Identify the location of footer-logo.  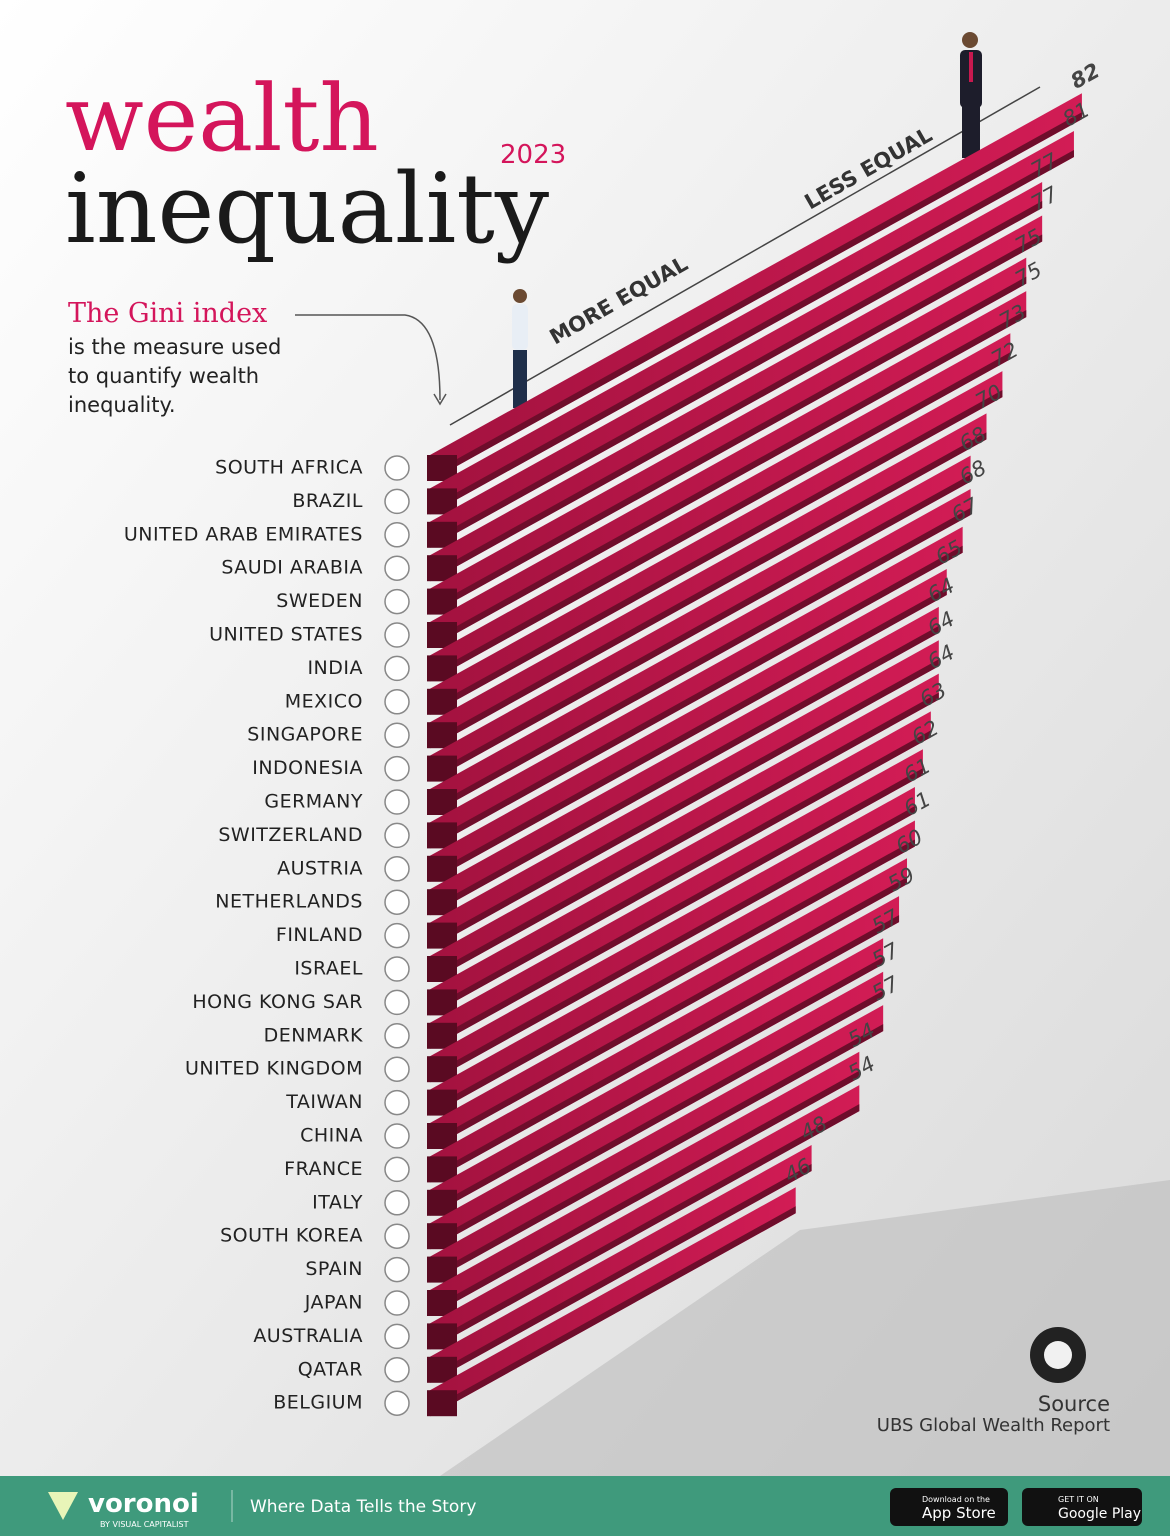
(63, 1506).